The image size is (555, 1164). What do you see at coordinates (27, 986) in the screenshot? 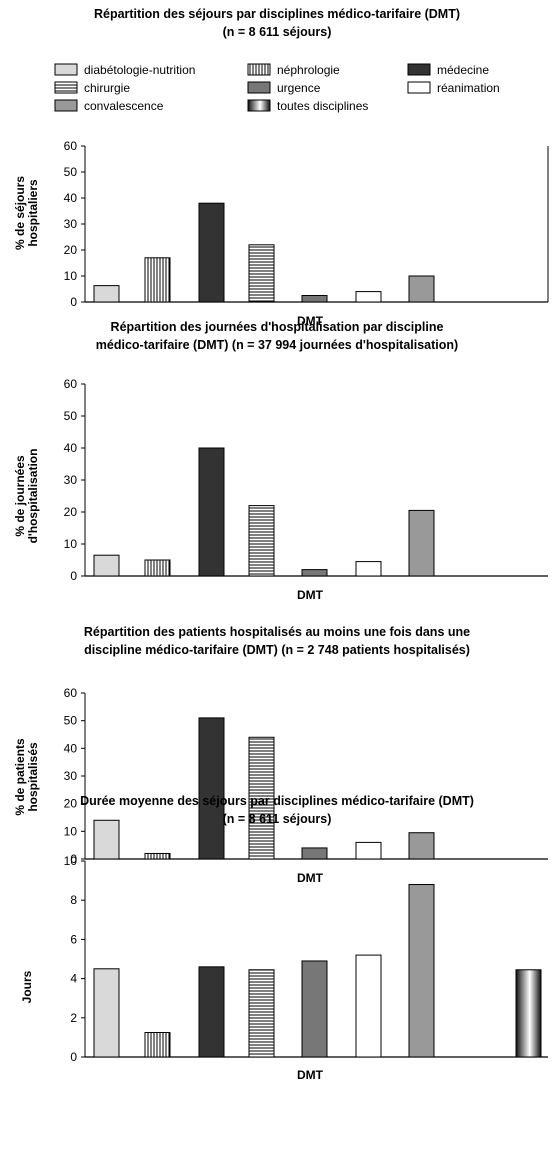
I see `y-axis-label: Jours` at bounding box center [27, 986].